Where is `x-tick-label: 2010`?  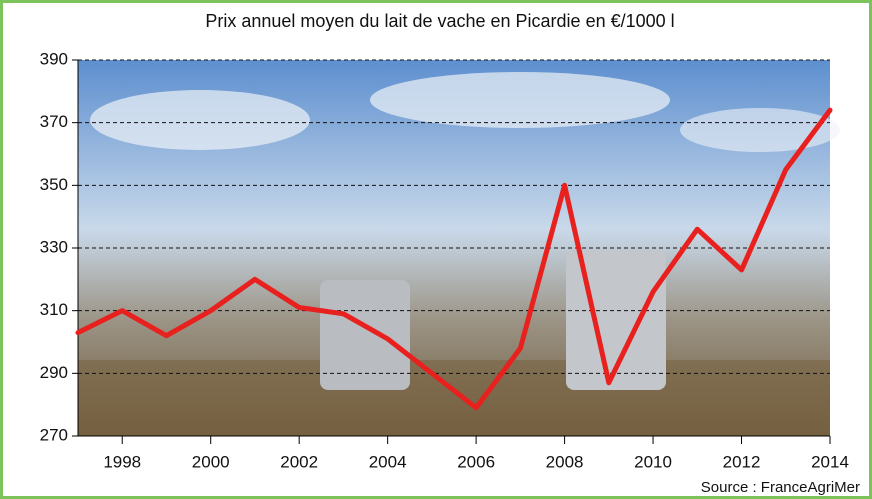
x-tick-label: 2010 is located at coordinates (653, 461).